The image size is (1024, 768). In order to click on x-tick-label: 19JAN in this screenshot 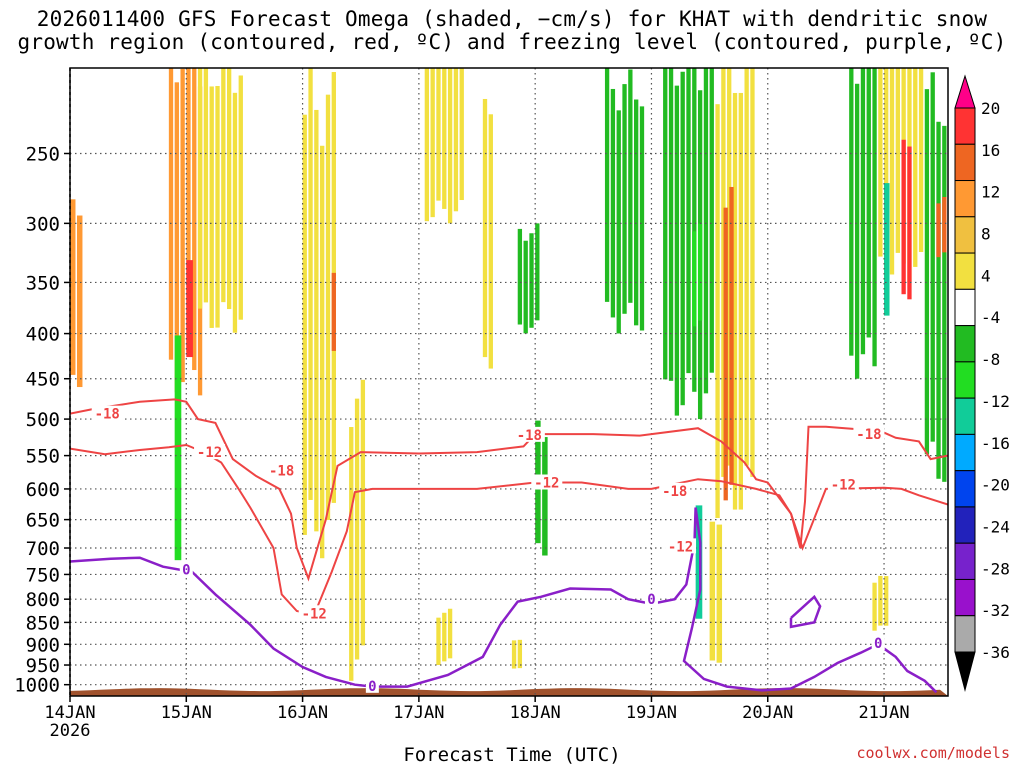, I will do `click(651, 713)`.